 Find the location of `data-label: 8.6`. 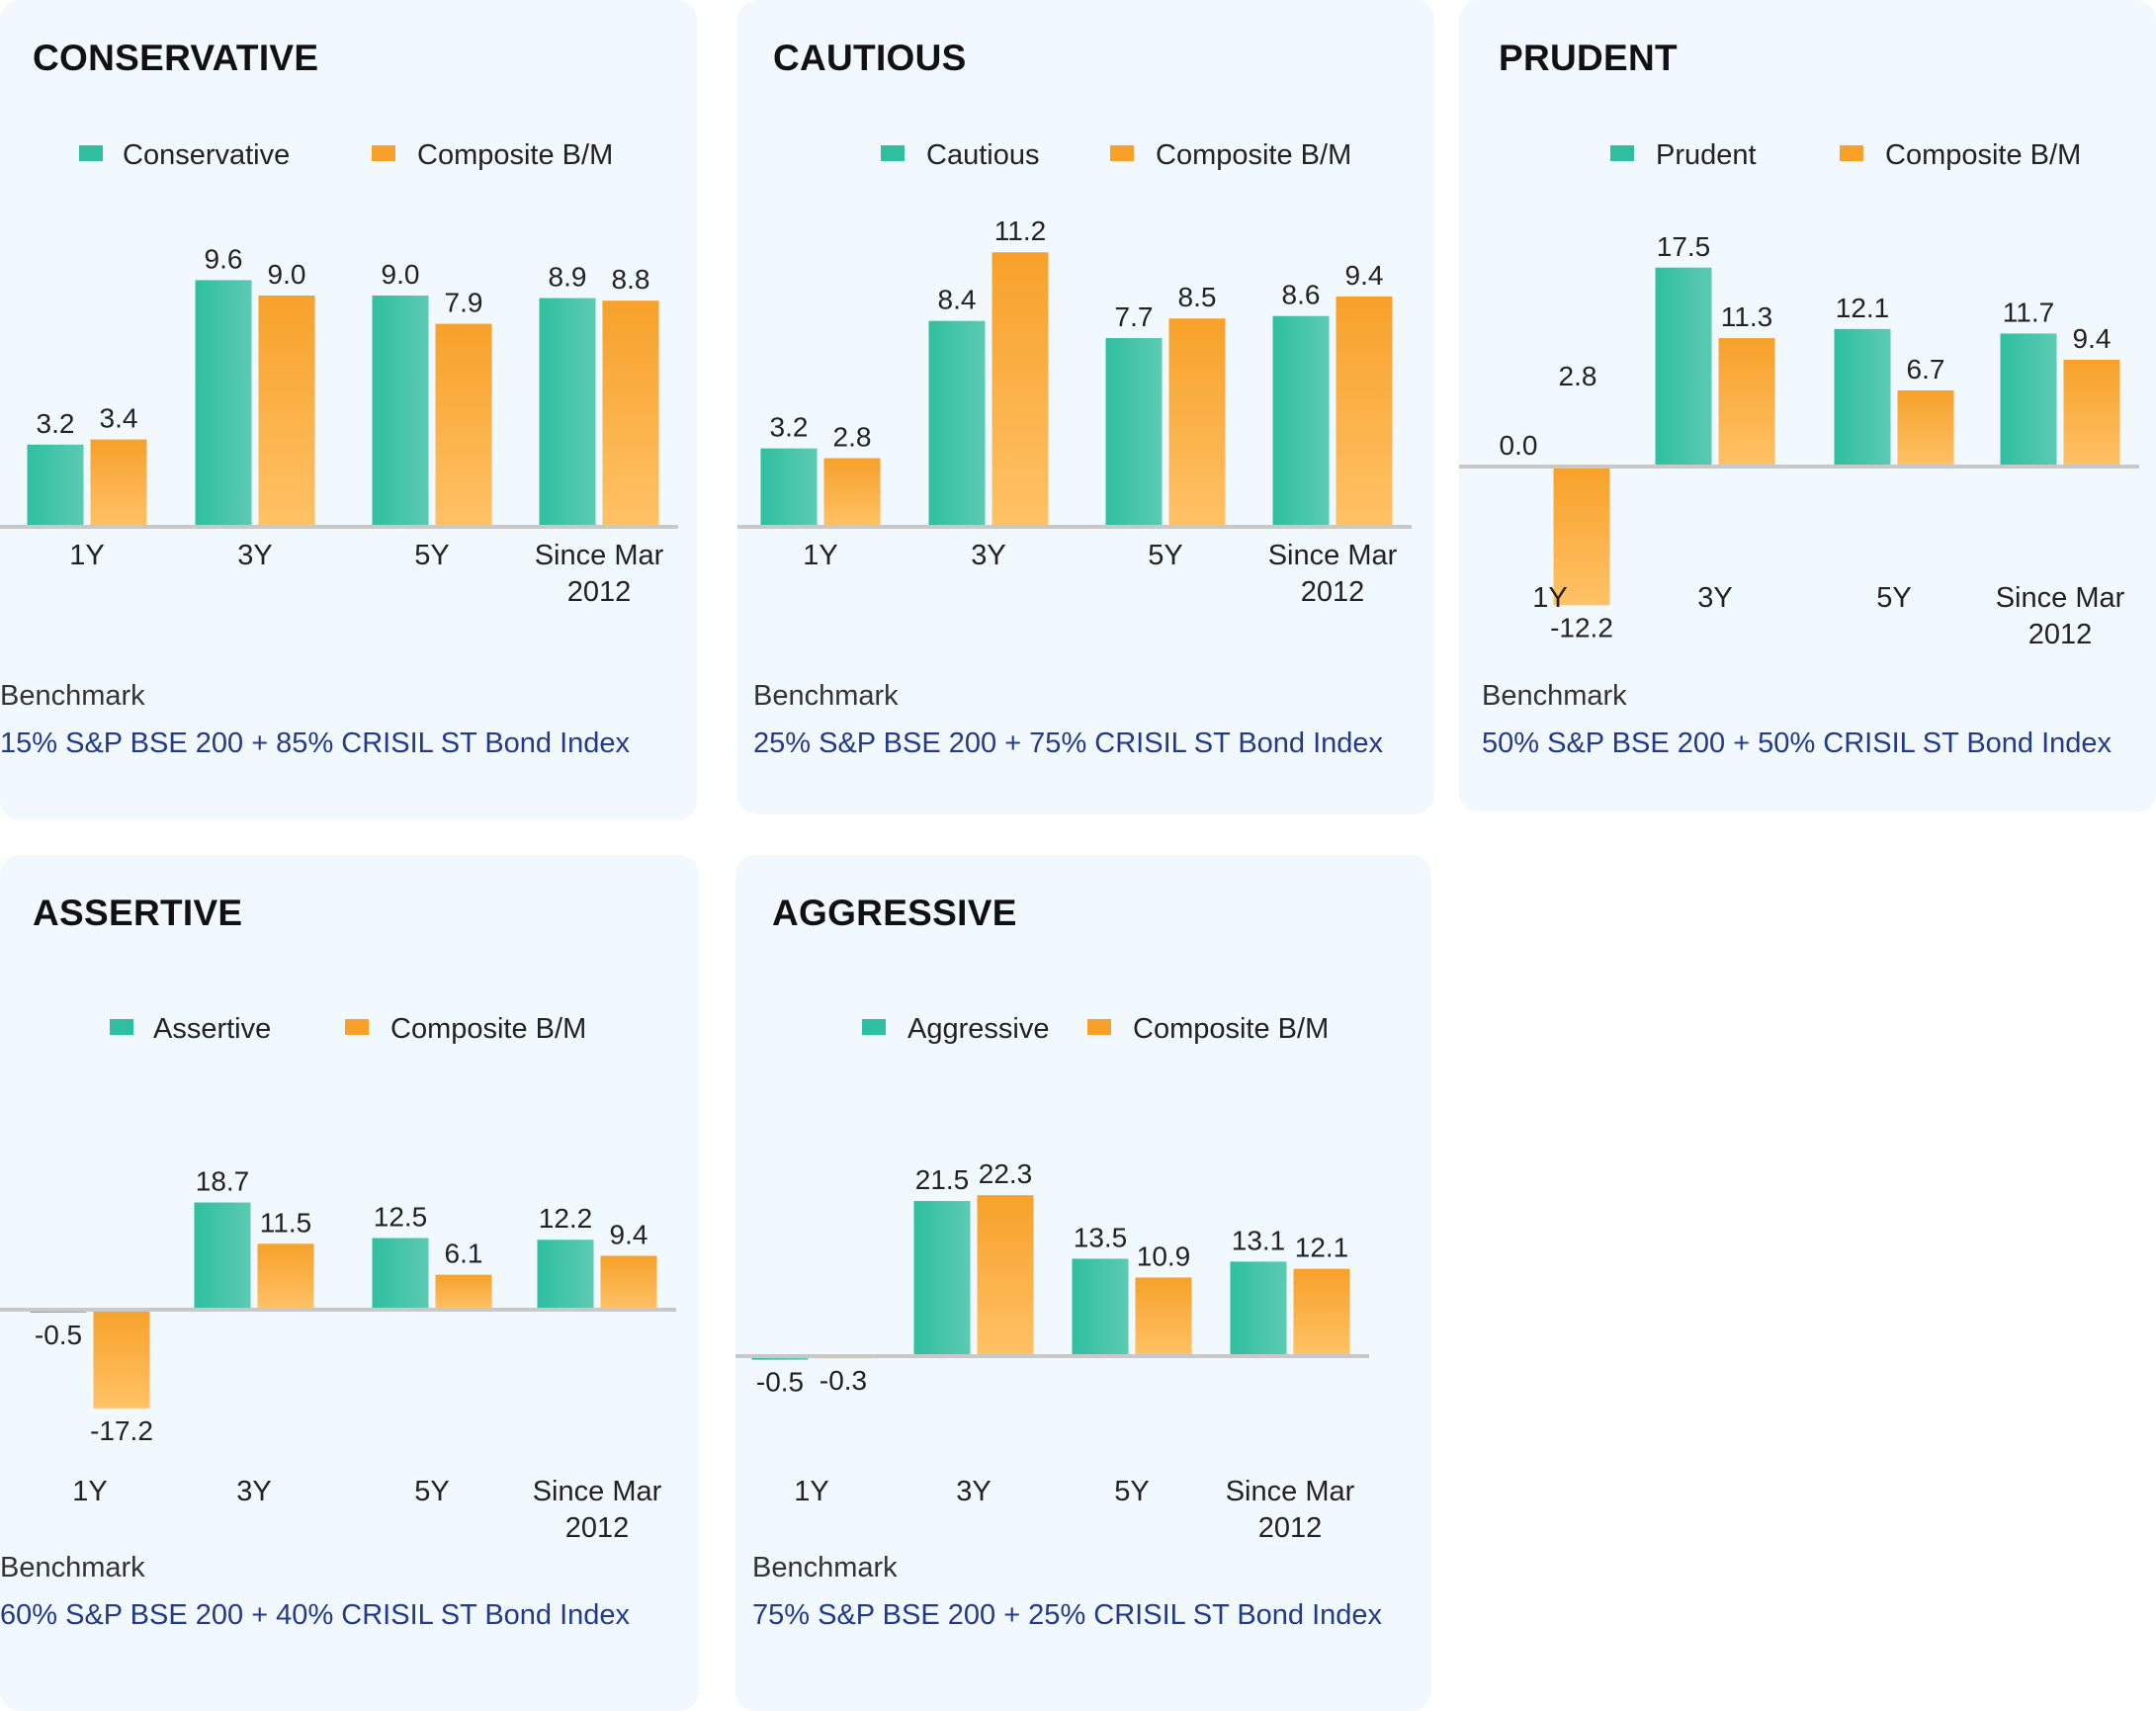

data-label: 8.6 is located at coordinates (1301, 295).